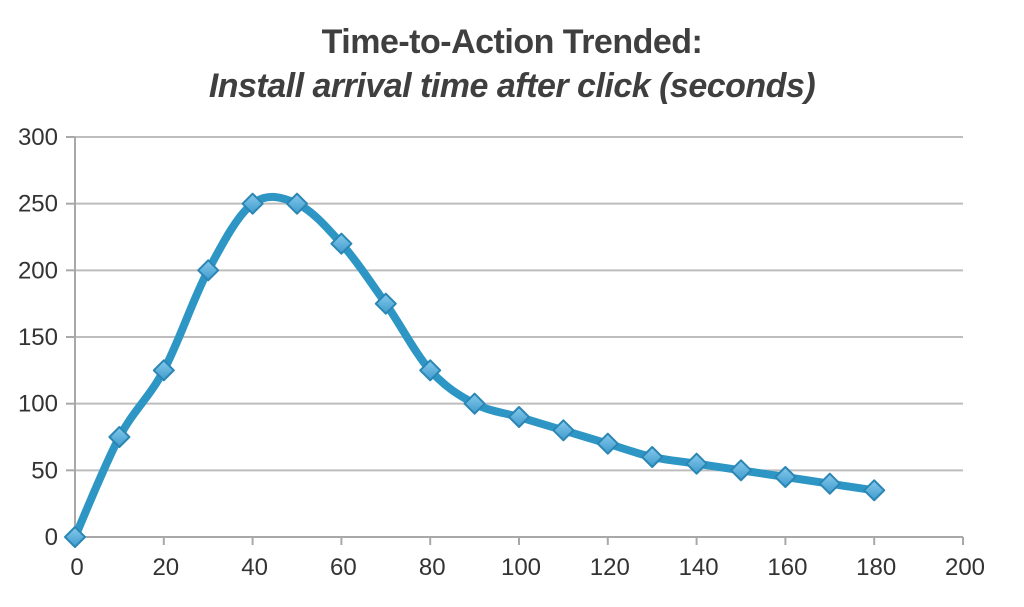 The width and height of the screenshot is (1024, 607). Describe the element at coordinates (876, 567) in the screenshot. I see `x-tick-label: 180` at that location.